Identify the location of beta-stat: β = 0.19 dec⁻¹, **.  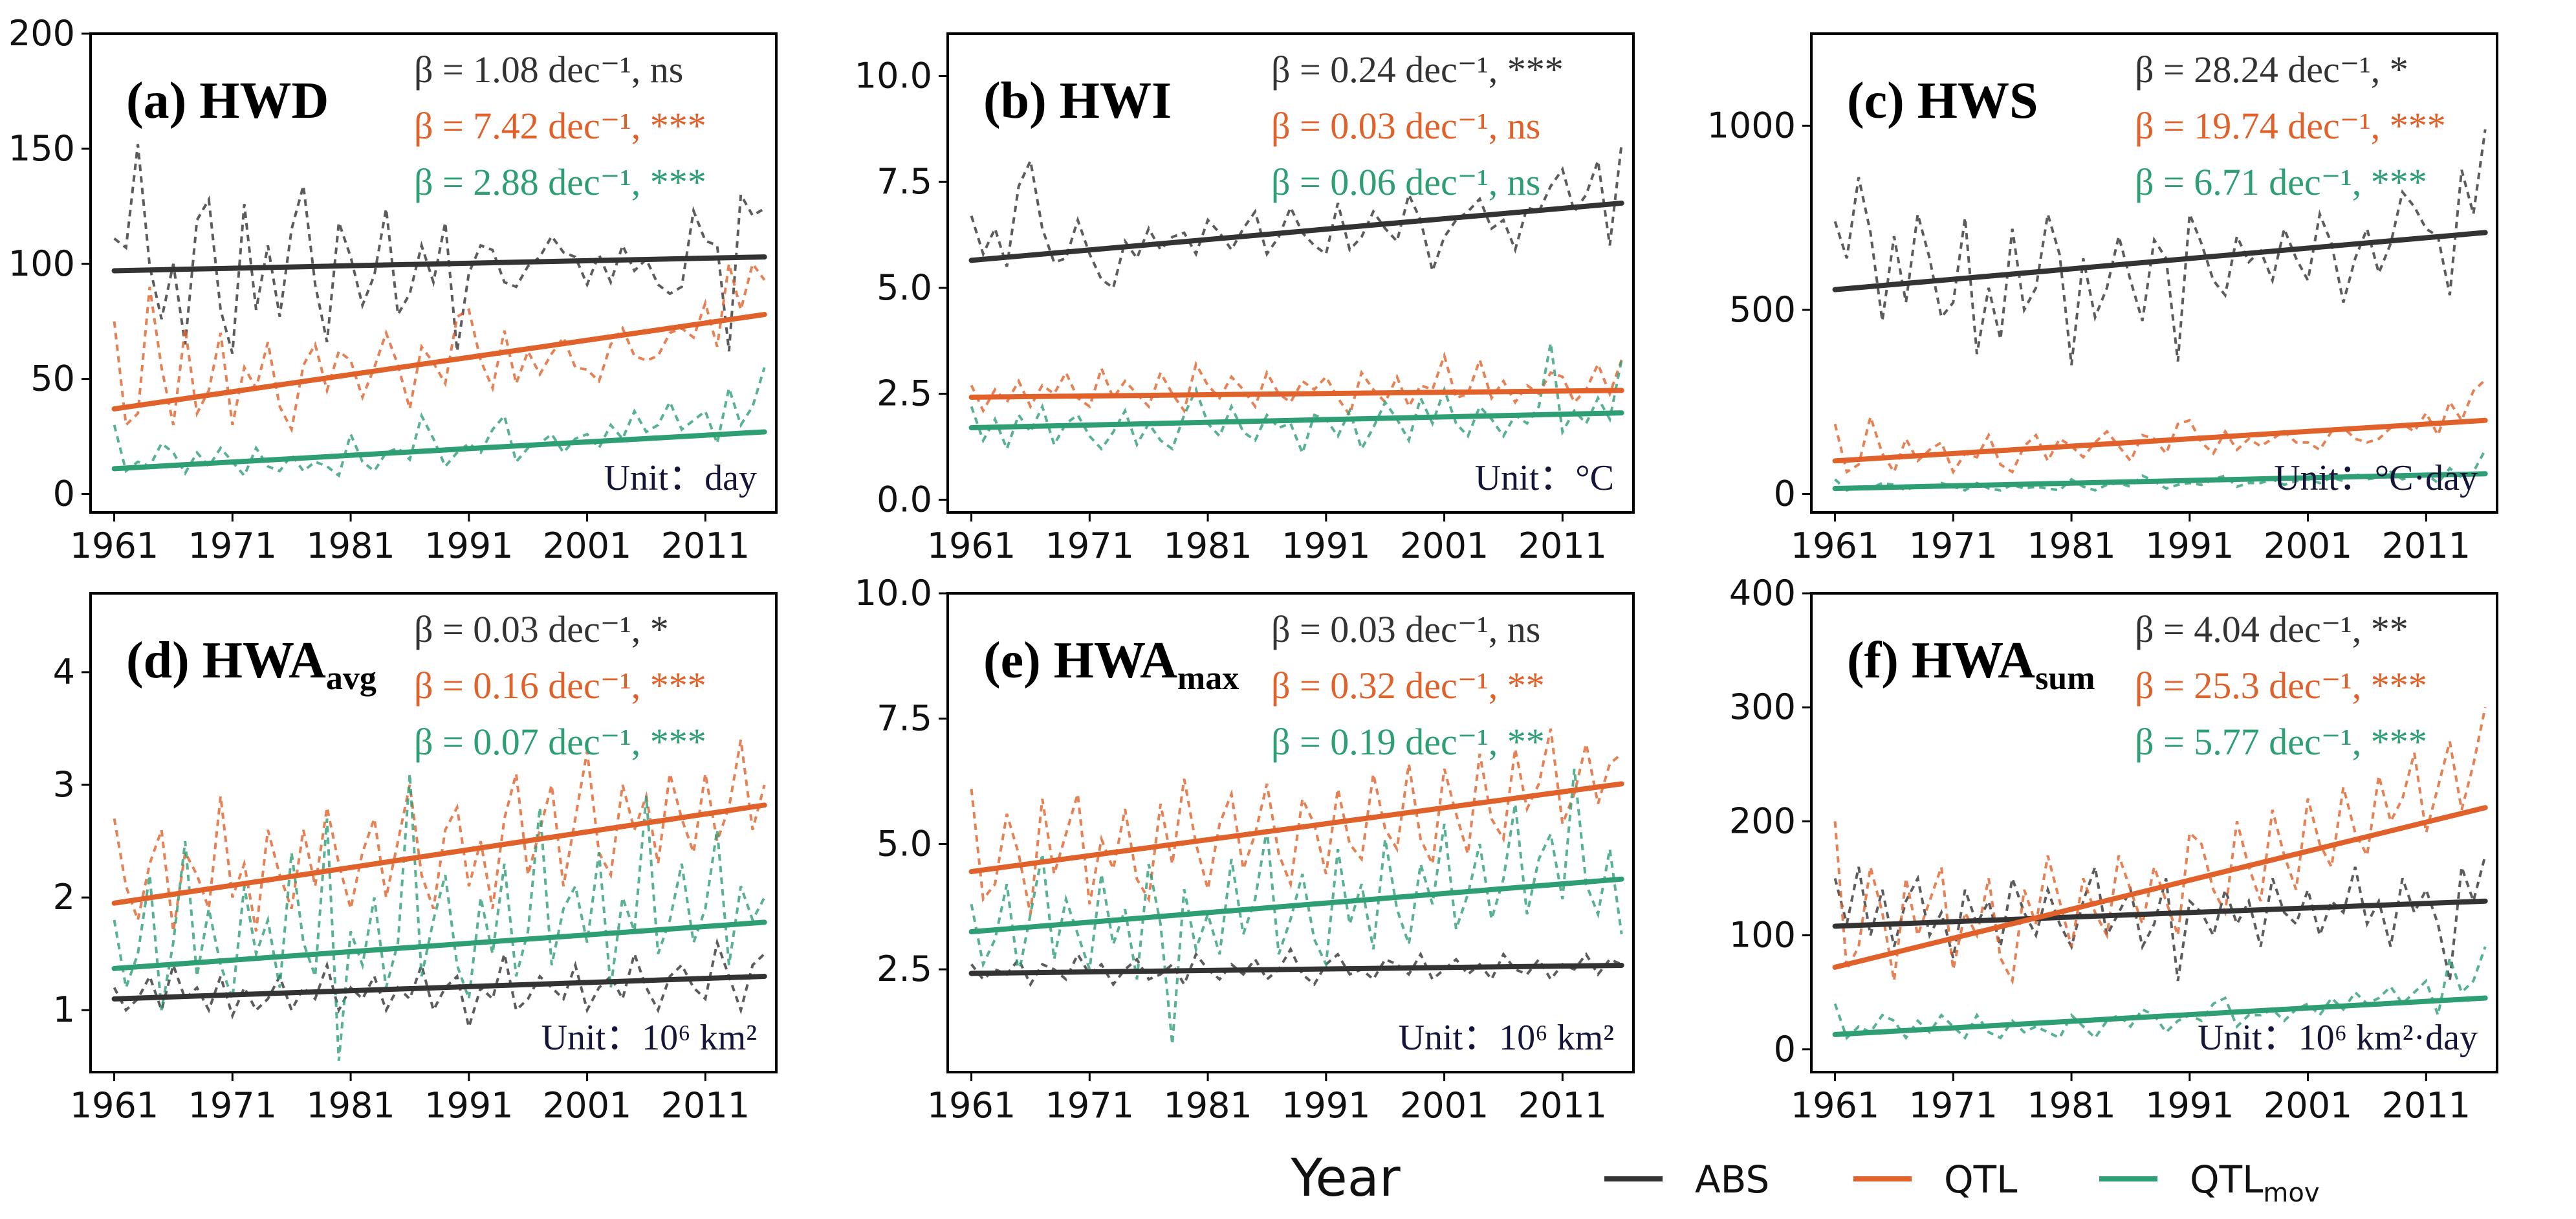
(1408, 742).